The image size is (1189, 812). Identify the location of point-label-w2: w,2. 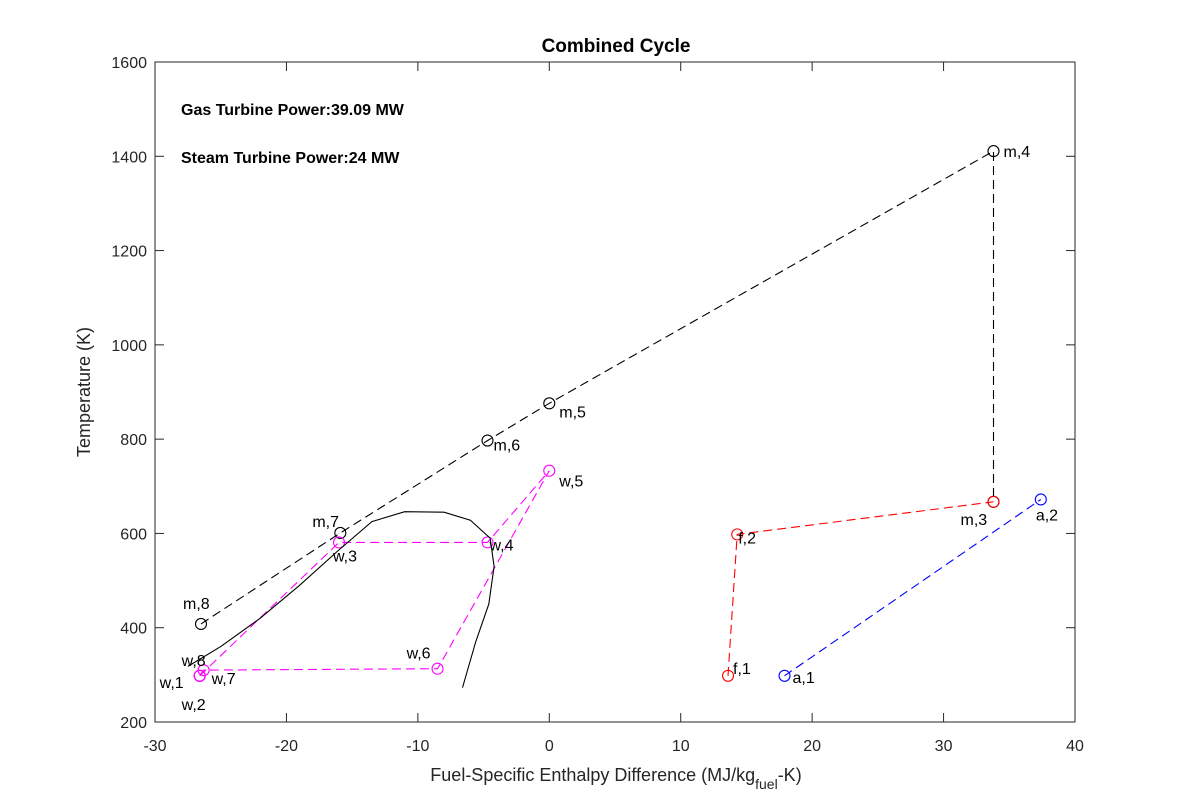
(193, 705).